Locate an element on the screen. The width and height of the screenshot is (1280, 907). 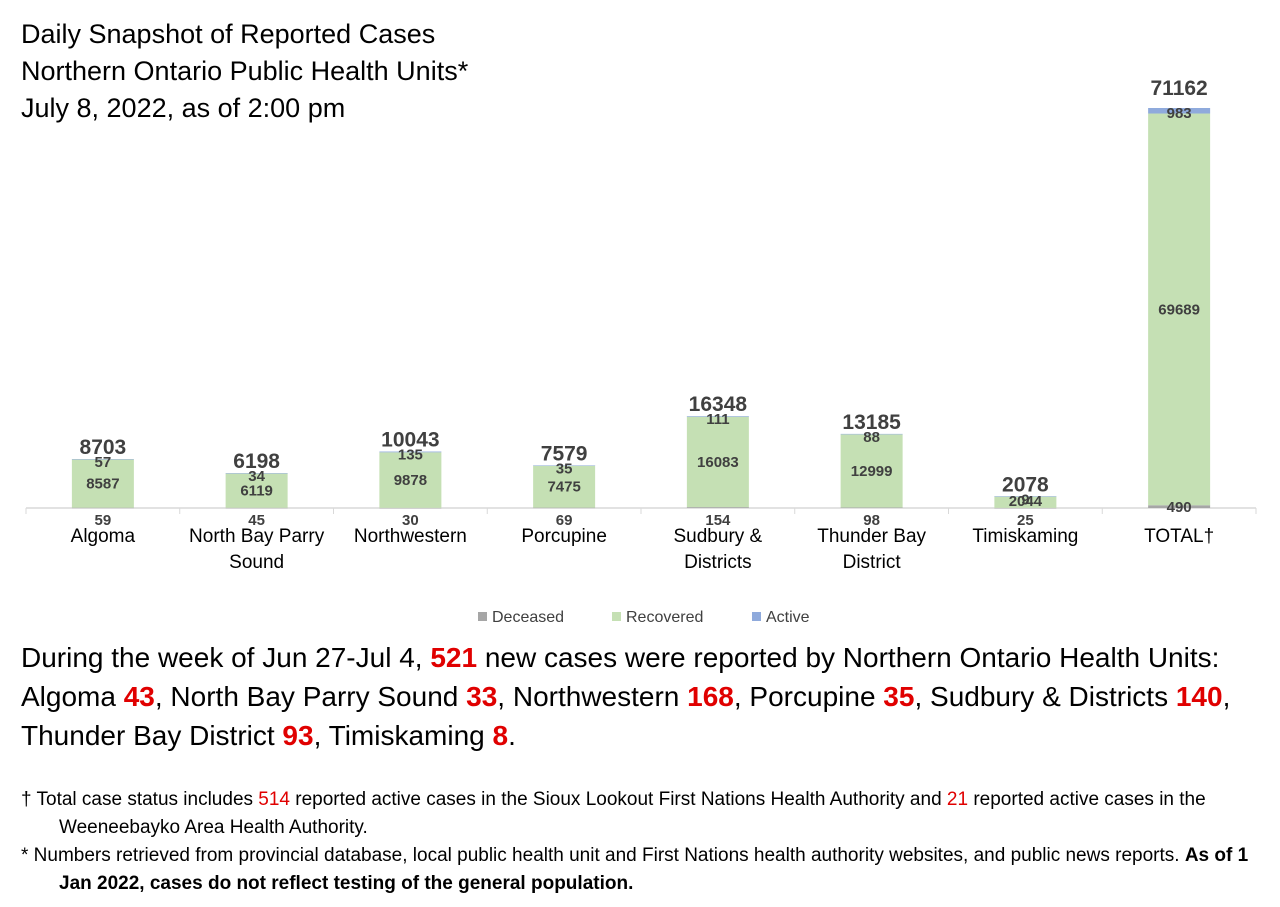
legend-swatch-deceased is located at coordinates (482, 616).